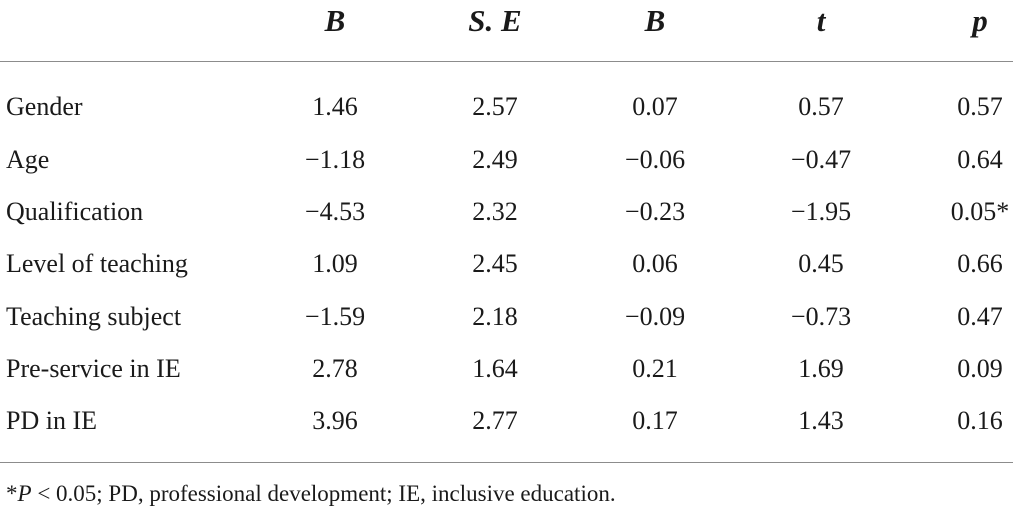 The height and width of the screenshot is (516, 1017). I want to click on table-row: PD in IE 3.96 2.77 0.17 1.43 0.16, so click(508, 421).